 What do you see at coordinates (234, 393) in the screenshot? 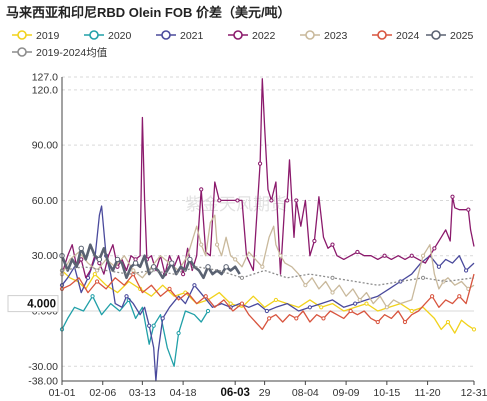
I see `x-tick-label: 06-03` at bounding box center [234, 393].